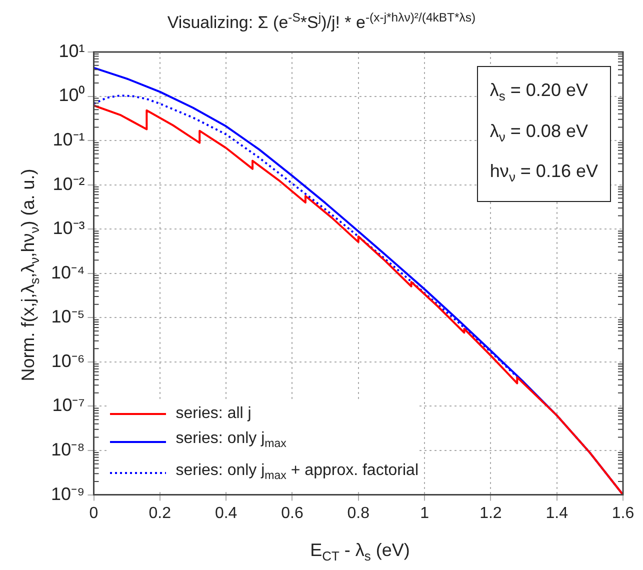 The height and width of the screenshot is (570, 643). What do you see at coordinates (358, 513) in the screenshot?
I see `x-tick-label: 0.8` at bounding box center [358, 513].